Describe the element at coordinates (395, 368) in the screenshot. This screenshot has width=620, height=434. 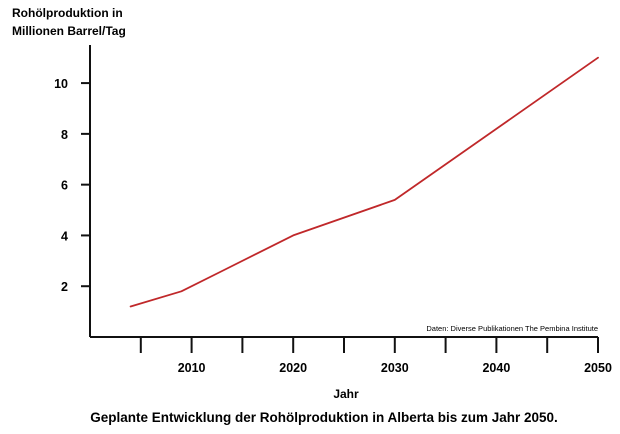
I see `x-tick-label: 2030` at that location.